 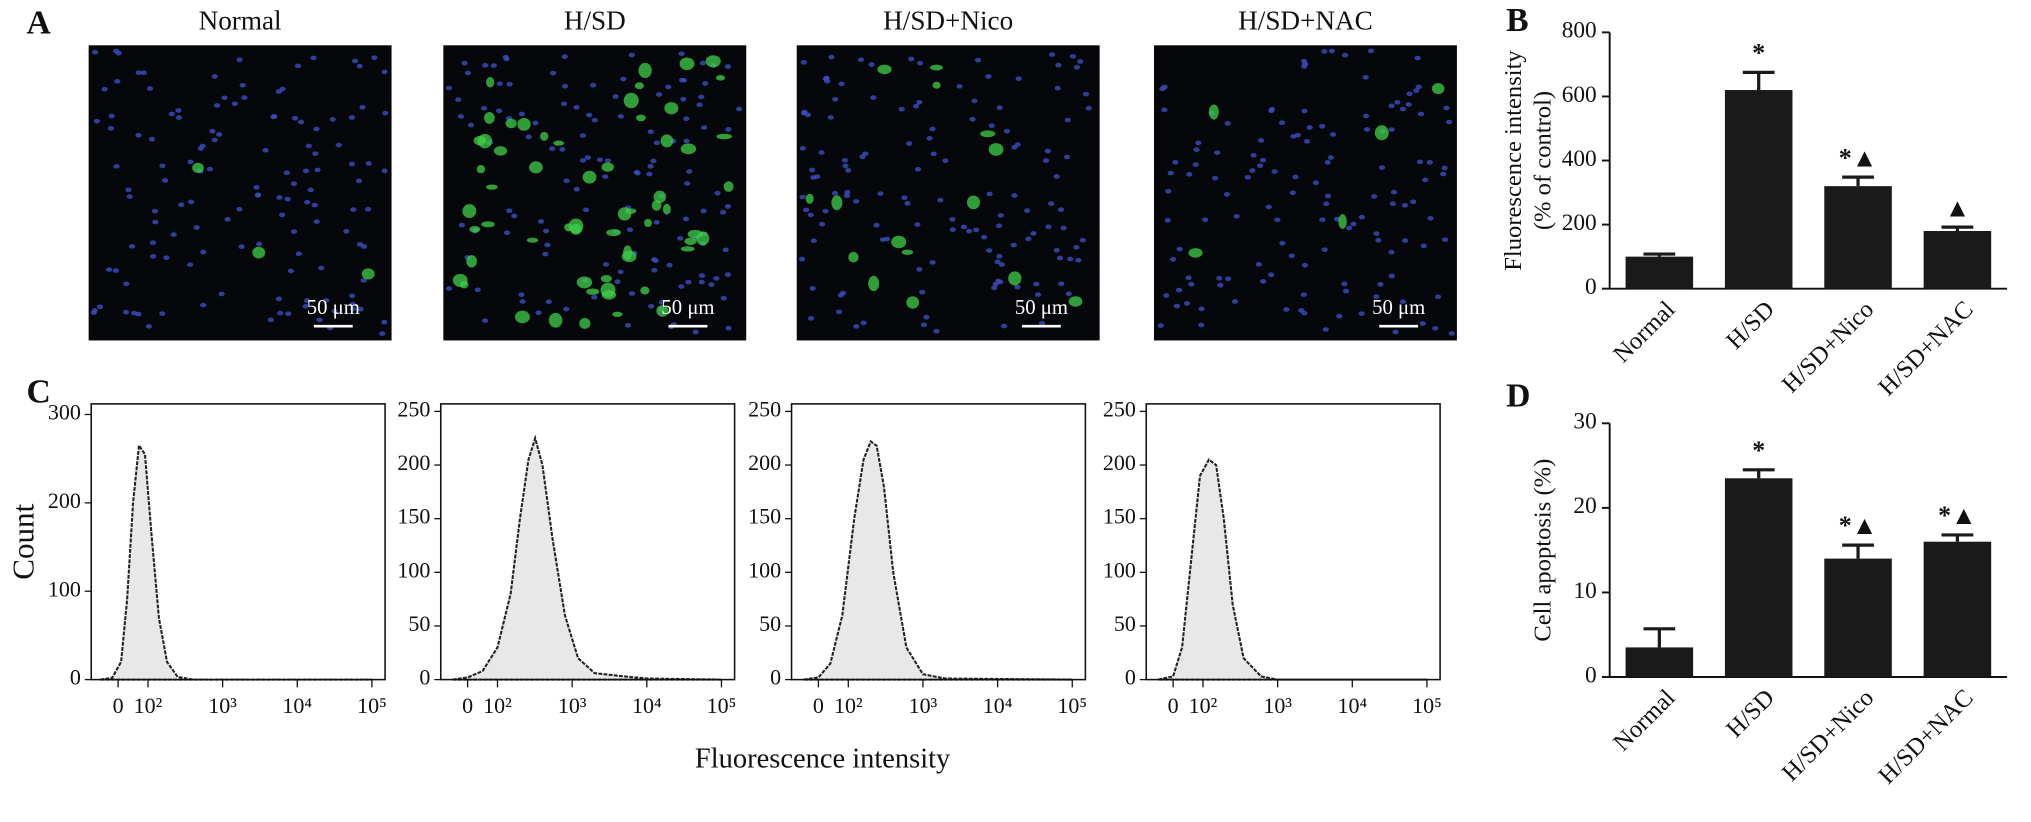 I want to click on y-tick-label: 100, so click(x=413, y=569).